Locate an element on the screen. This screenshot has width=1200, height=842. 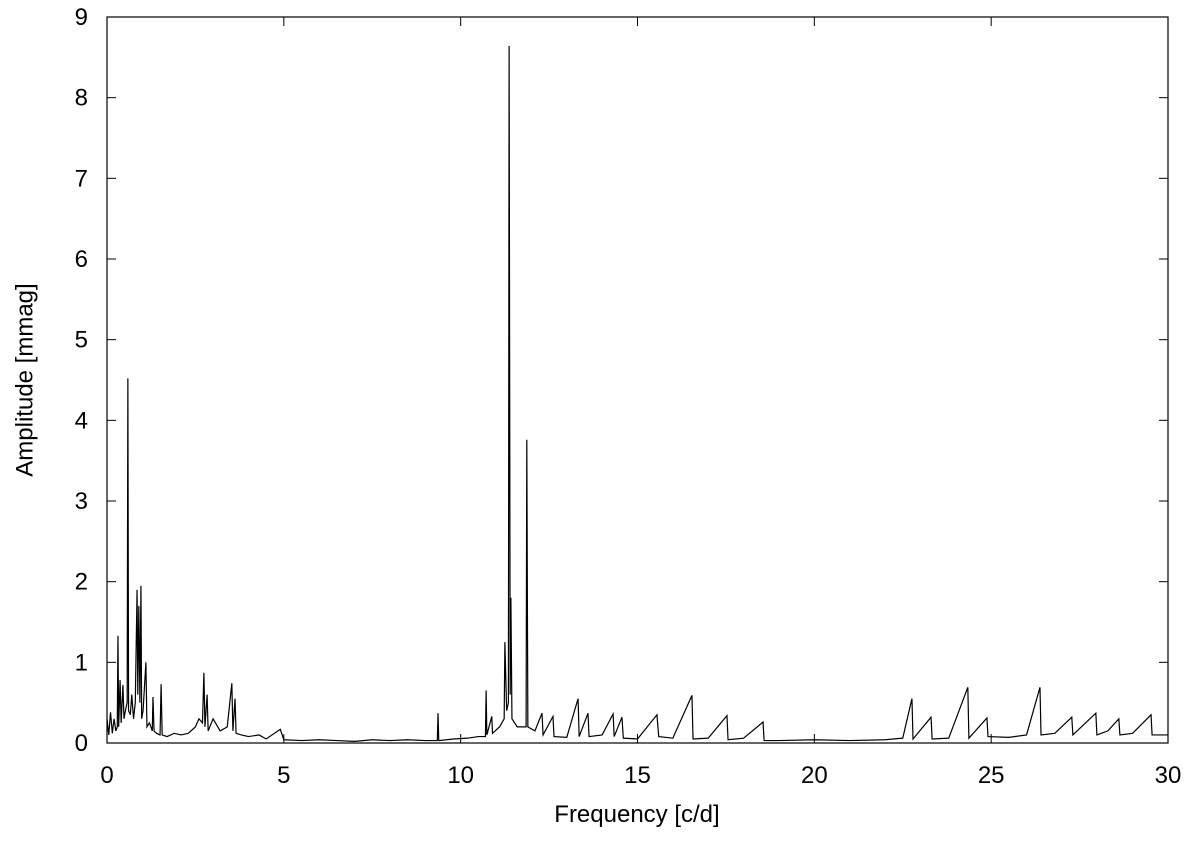
x-tick-label: 10 is located at coordinates (460, 775).